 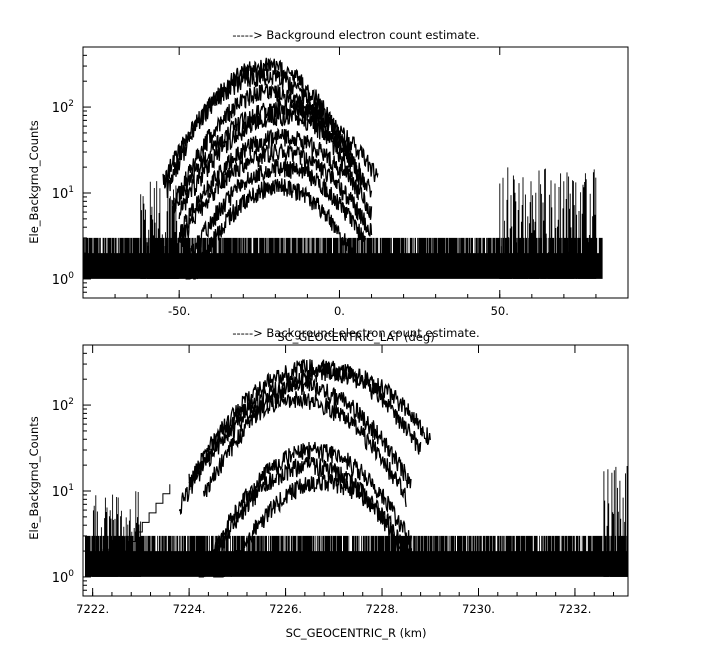 What do you see at coordinates (179, 311) in the screenshot?
I see `x-tick-label: -50.` at bounding box center [179, 311].